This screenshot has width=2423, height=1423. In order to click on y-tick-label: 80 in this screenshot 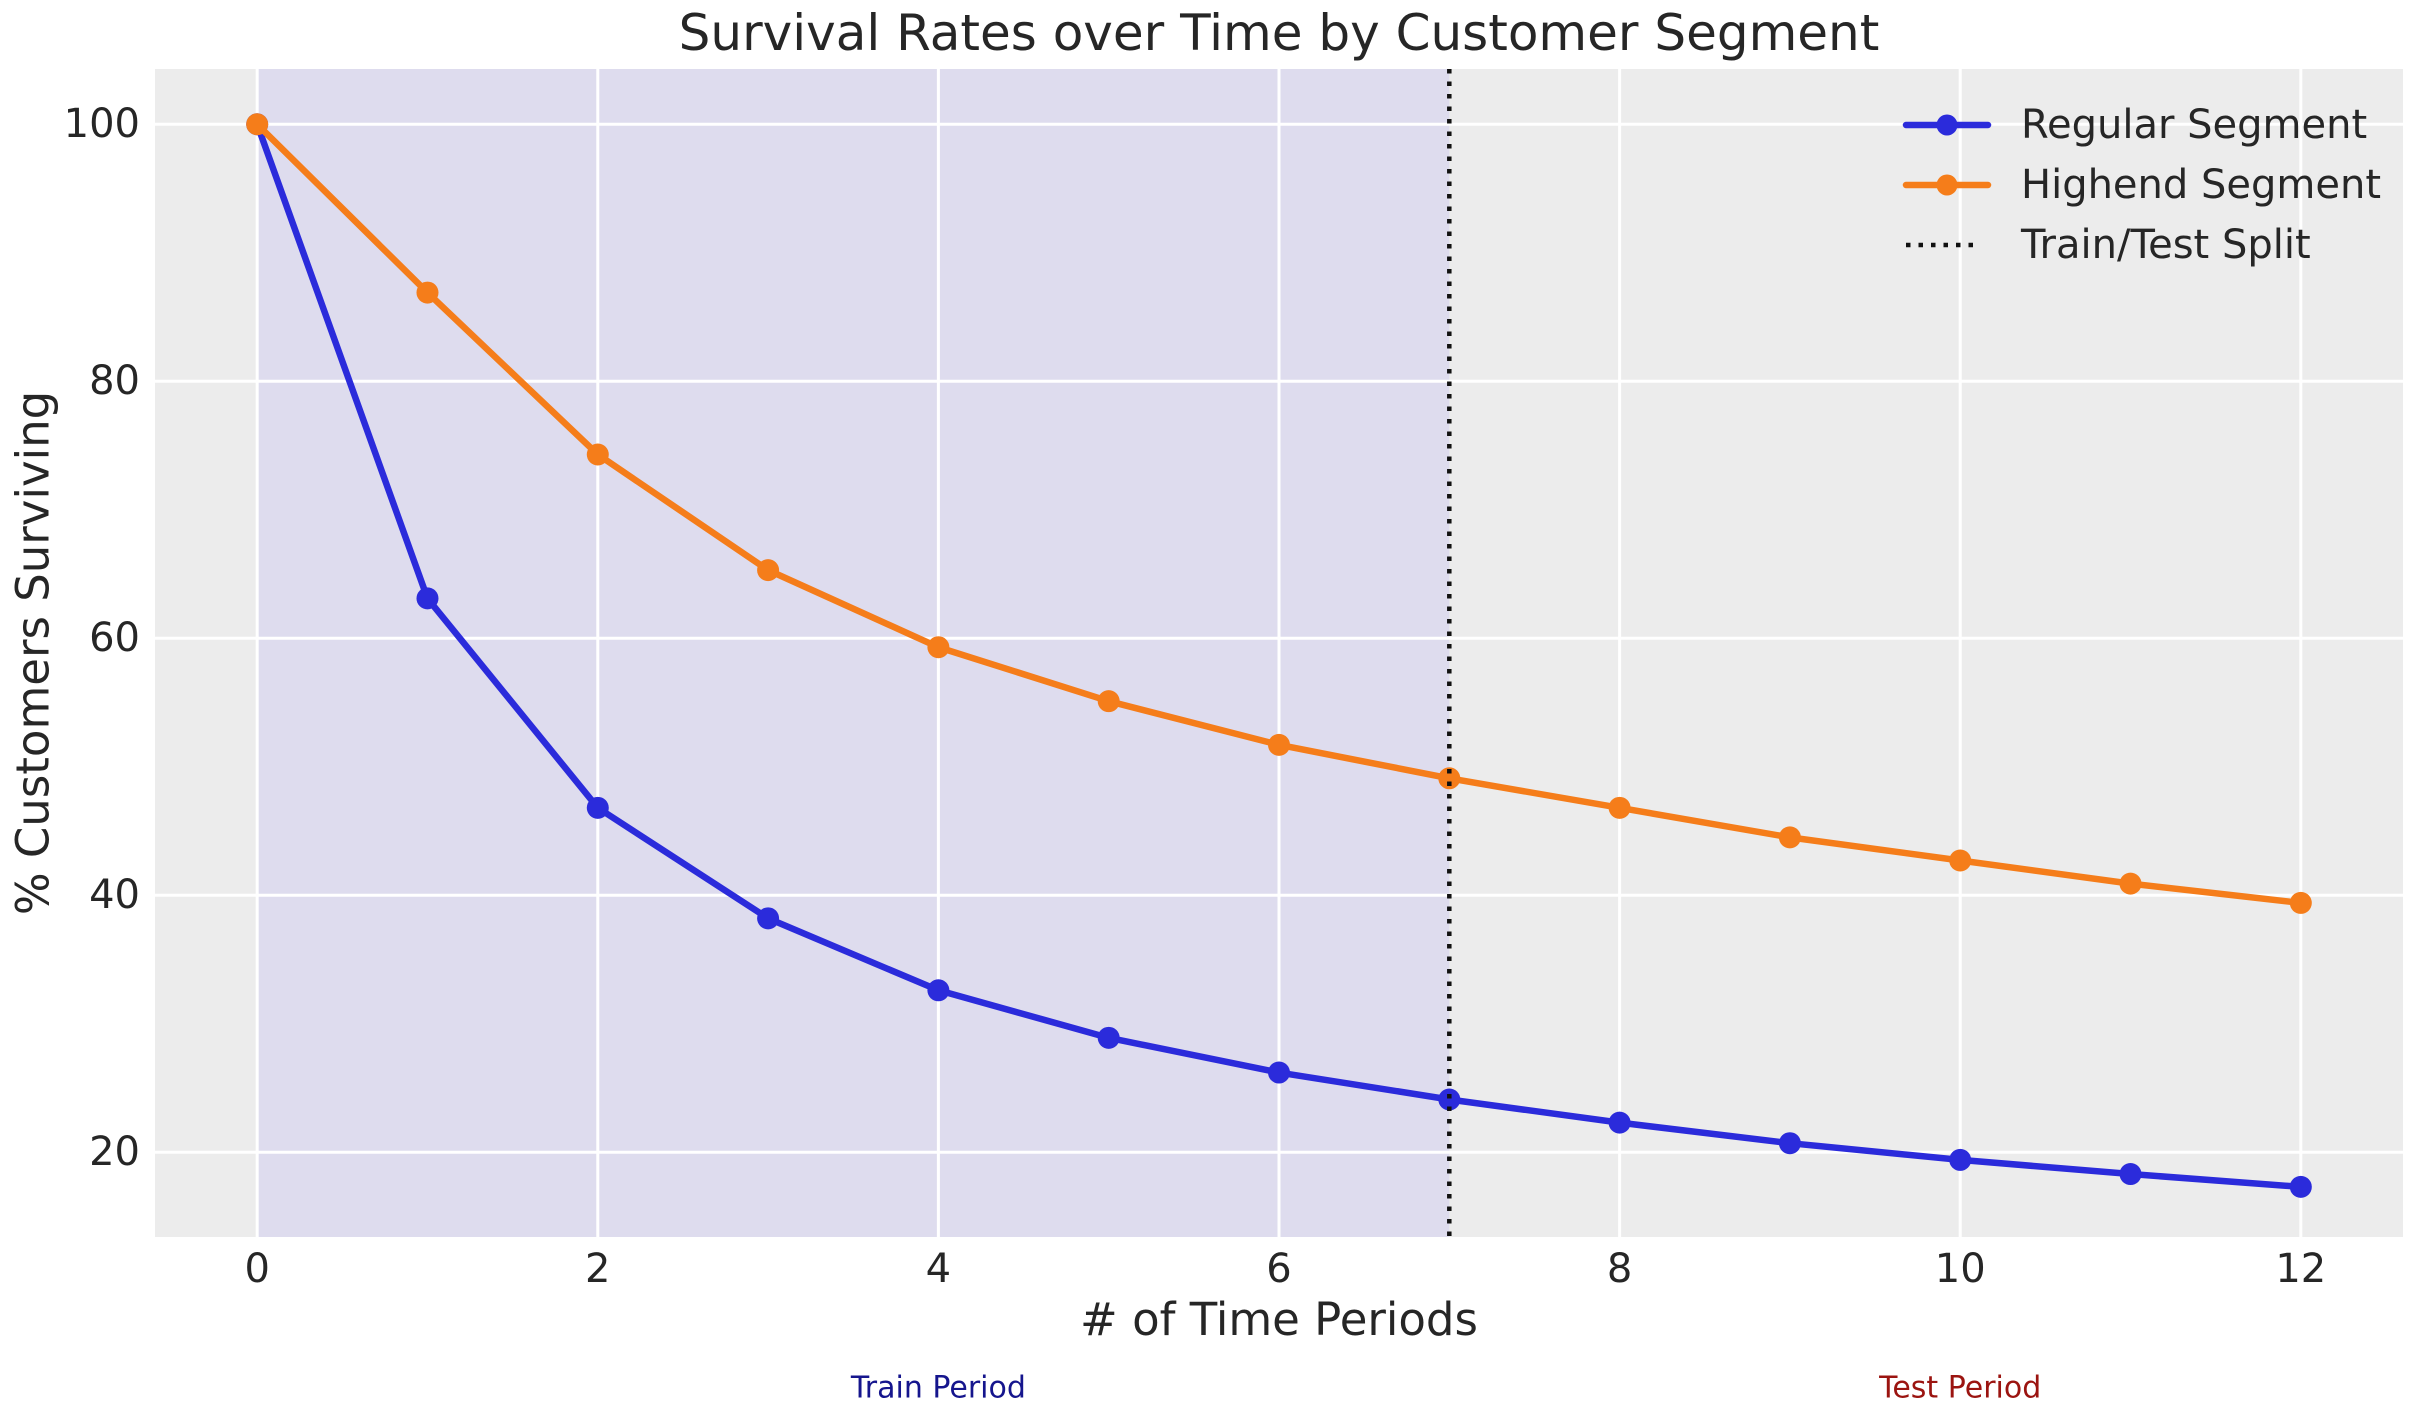, I will do `click(114, 381)`.